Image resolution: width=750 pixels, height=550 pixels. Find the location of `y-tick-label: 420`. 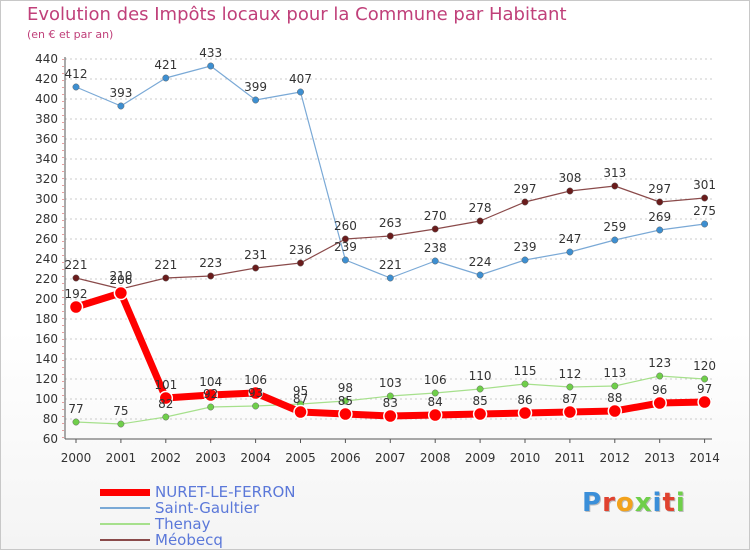

y-tick-label: 420 is located at coordinates (46, 79).